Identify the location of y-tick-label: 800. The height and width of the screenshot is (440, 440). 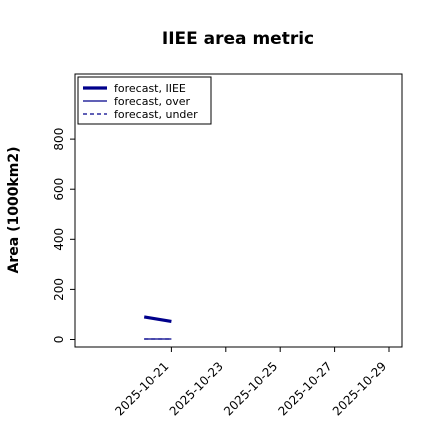
(59, 139).